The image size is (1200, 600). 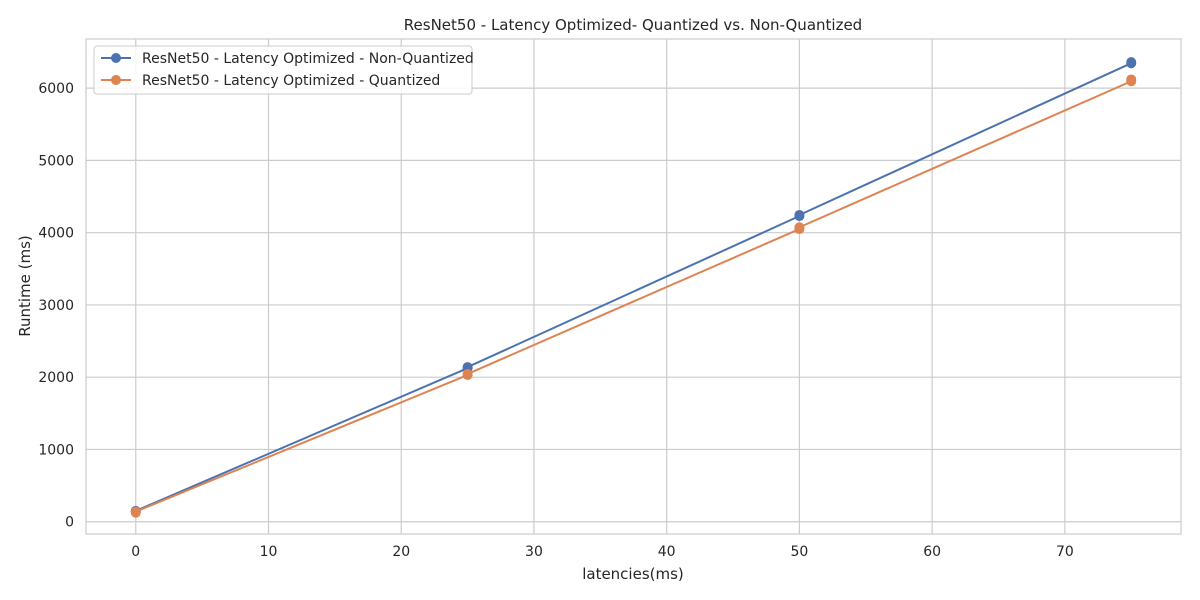 What do you see at coordinates (269, 552) in the screenshot?
I see `x-tick-label: 10` at bounding box center [269, 552].